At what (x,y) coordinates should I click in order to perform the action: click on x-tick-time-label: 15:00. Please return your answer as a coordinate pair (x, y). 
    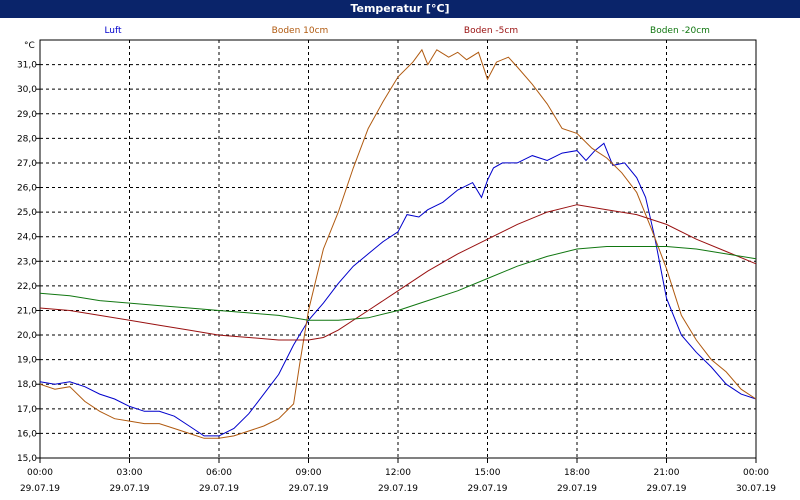
    Looking at the image, I should click on (488, 473).